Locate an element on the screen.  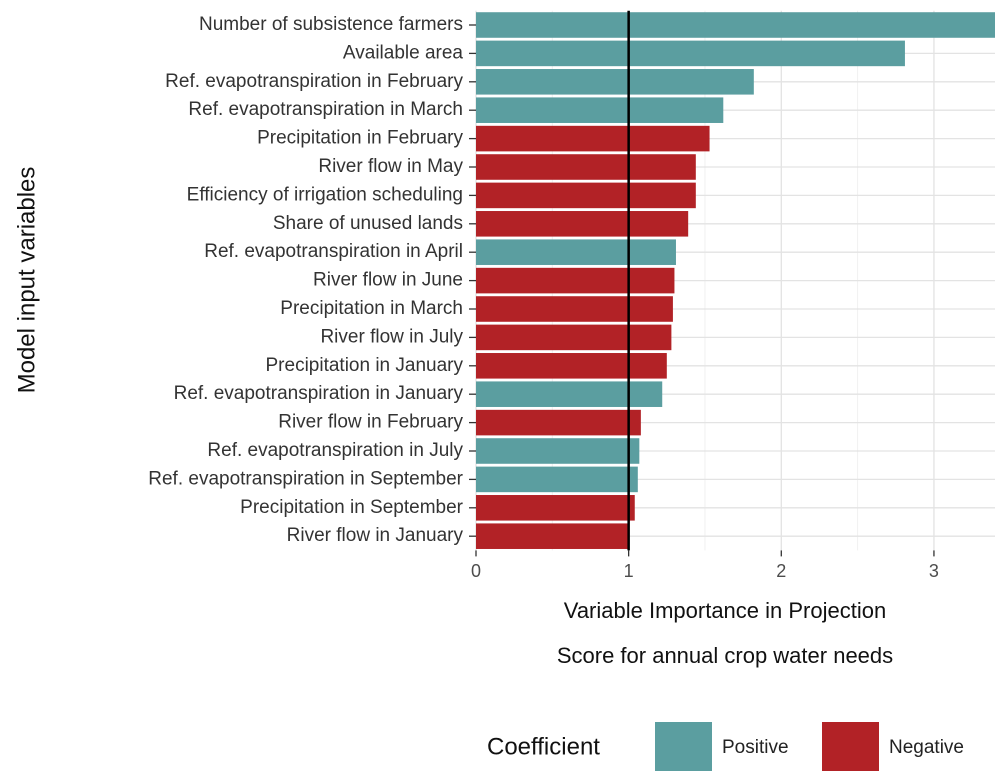
y-tick-label: Available area is located at coordinates (403, 52).